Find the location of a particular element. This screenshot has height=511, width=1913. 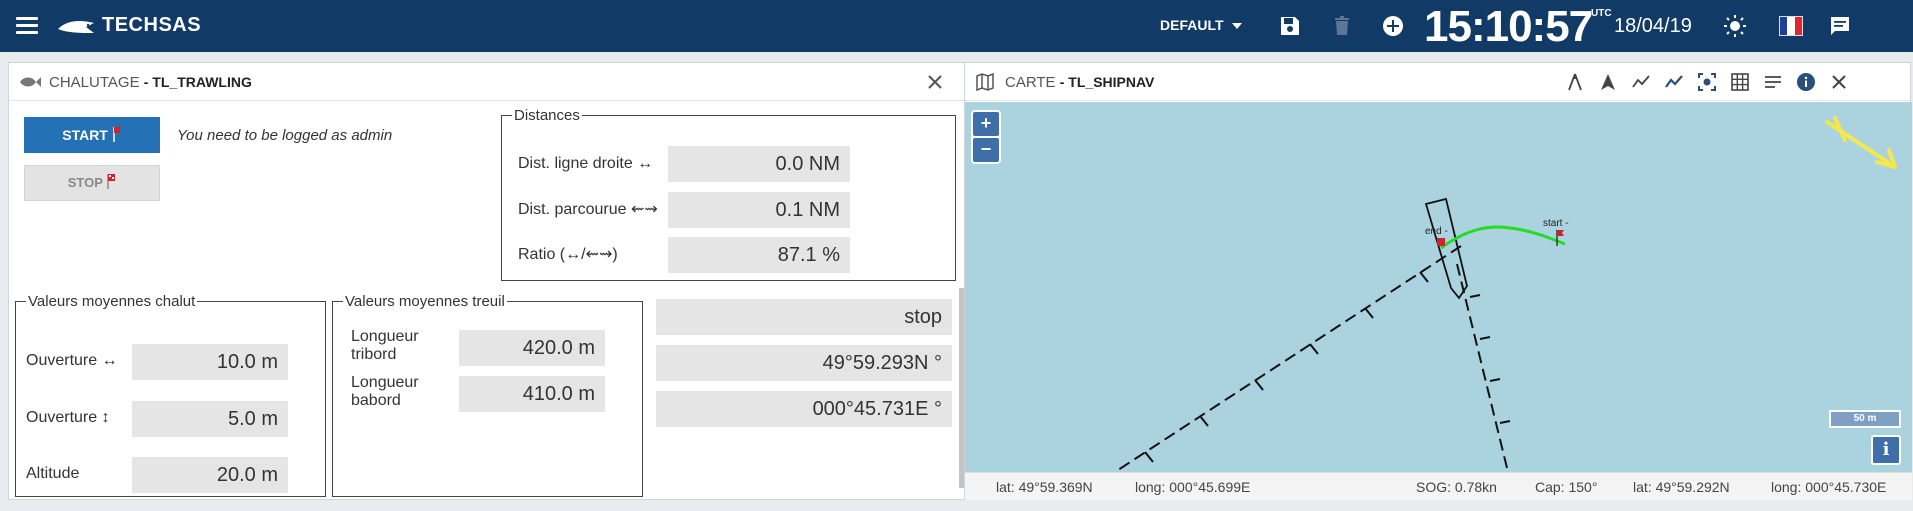

chevron-down-icon is located at coordinates (1237, 26).